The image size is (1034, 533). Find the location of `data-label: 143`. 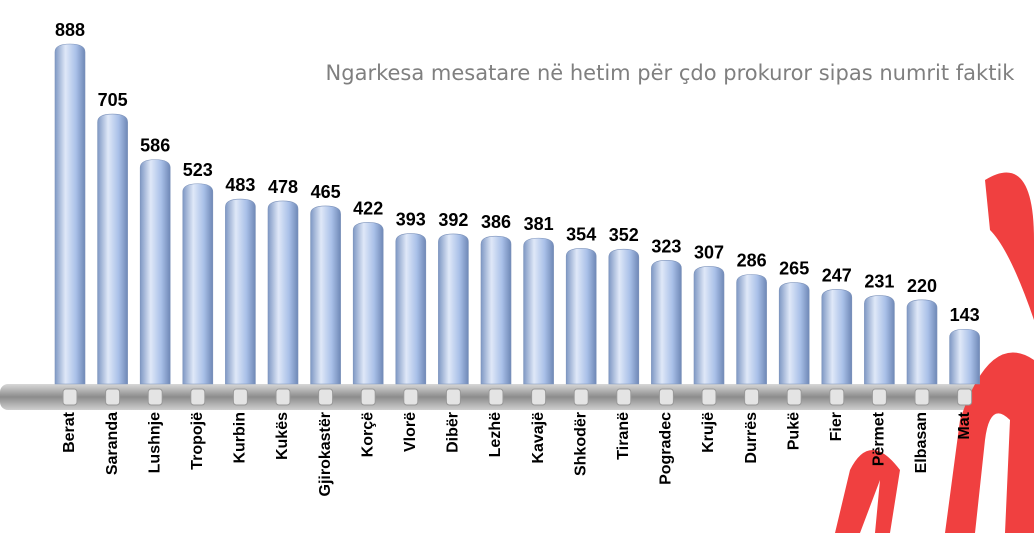

data-label: 143 is located at coordinates (965, 315).